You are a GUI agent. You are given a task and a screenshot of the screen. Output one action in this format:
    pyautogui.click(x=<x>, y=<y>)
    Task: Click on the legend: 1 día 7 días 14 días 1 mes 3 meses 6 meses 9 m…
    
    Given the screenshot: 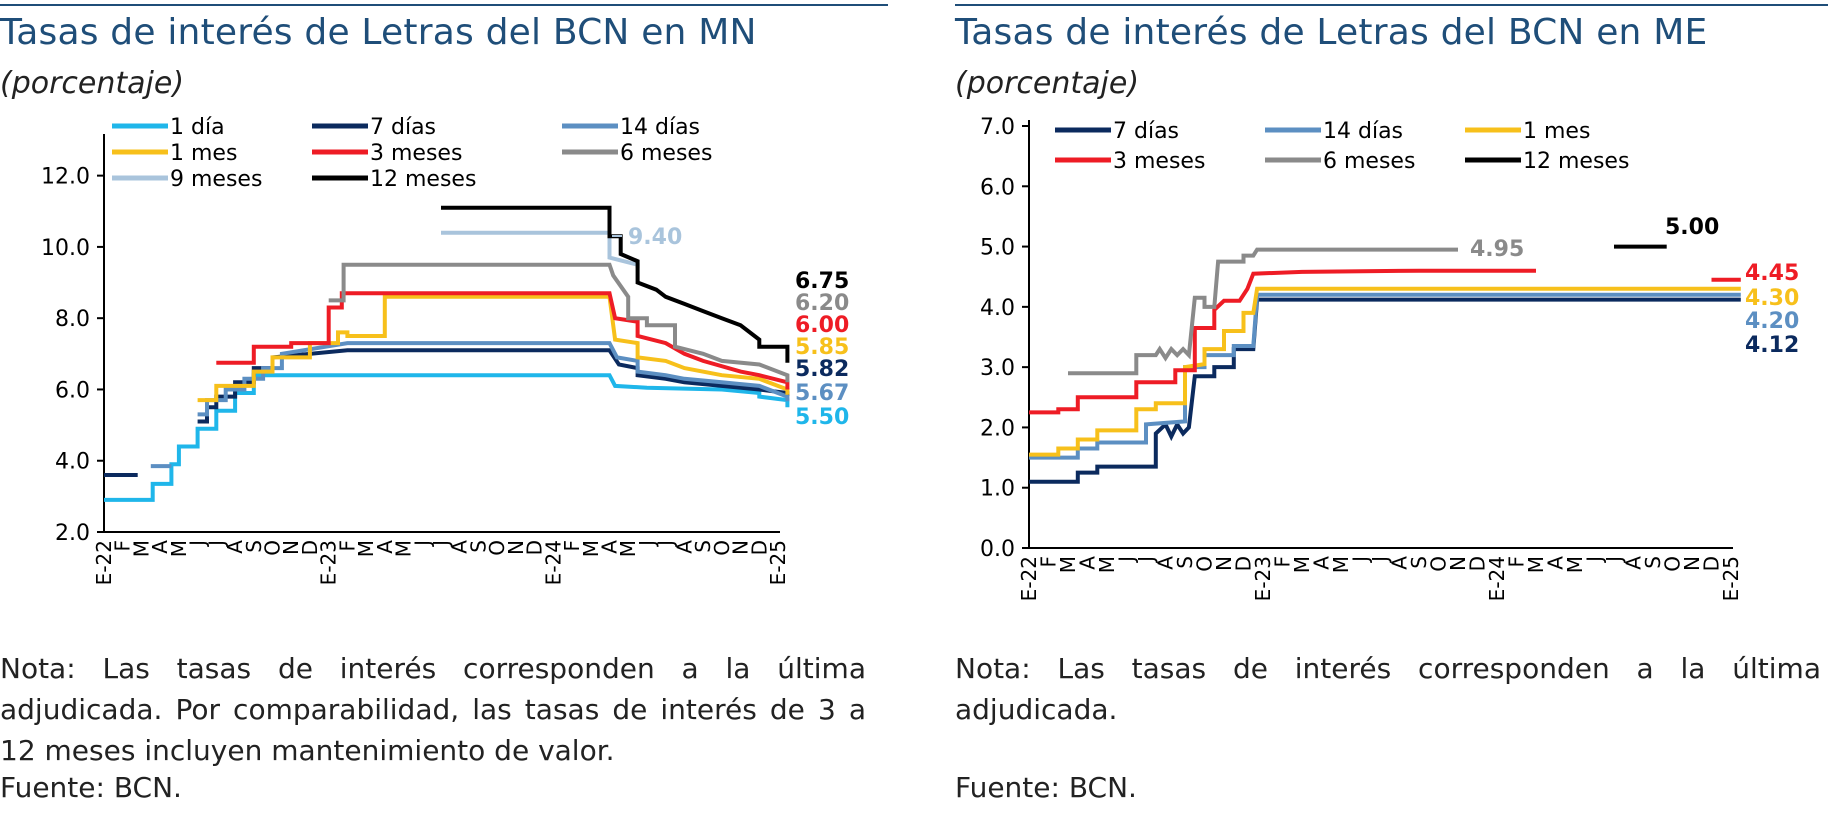 What is the action you would take?
    pyautogui.click(x=412, y=153)
    